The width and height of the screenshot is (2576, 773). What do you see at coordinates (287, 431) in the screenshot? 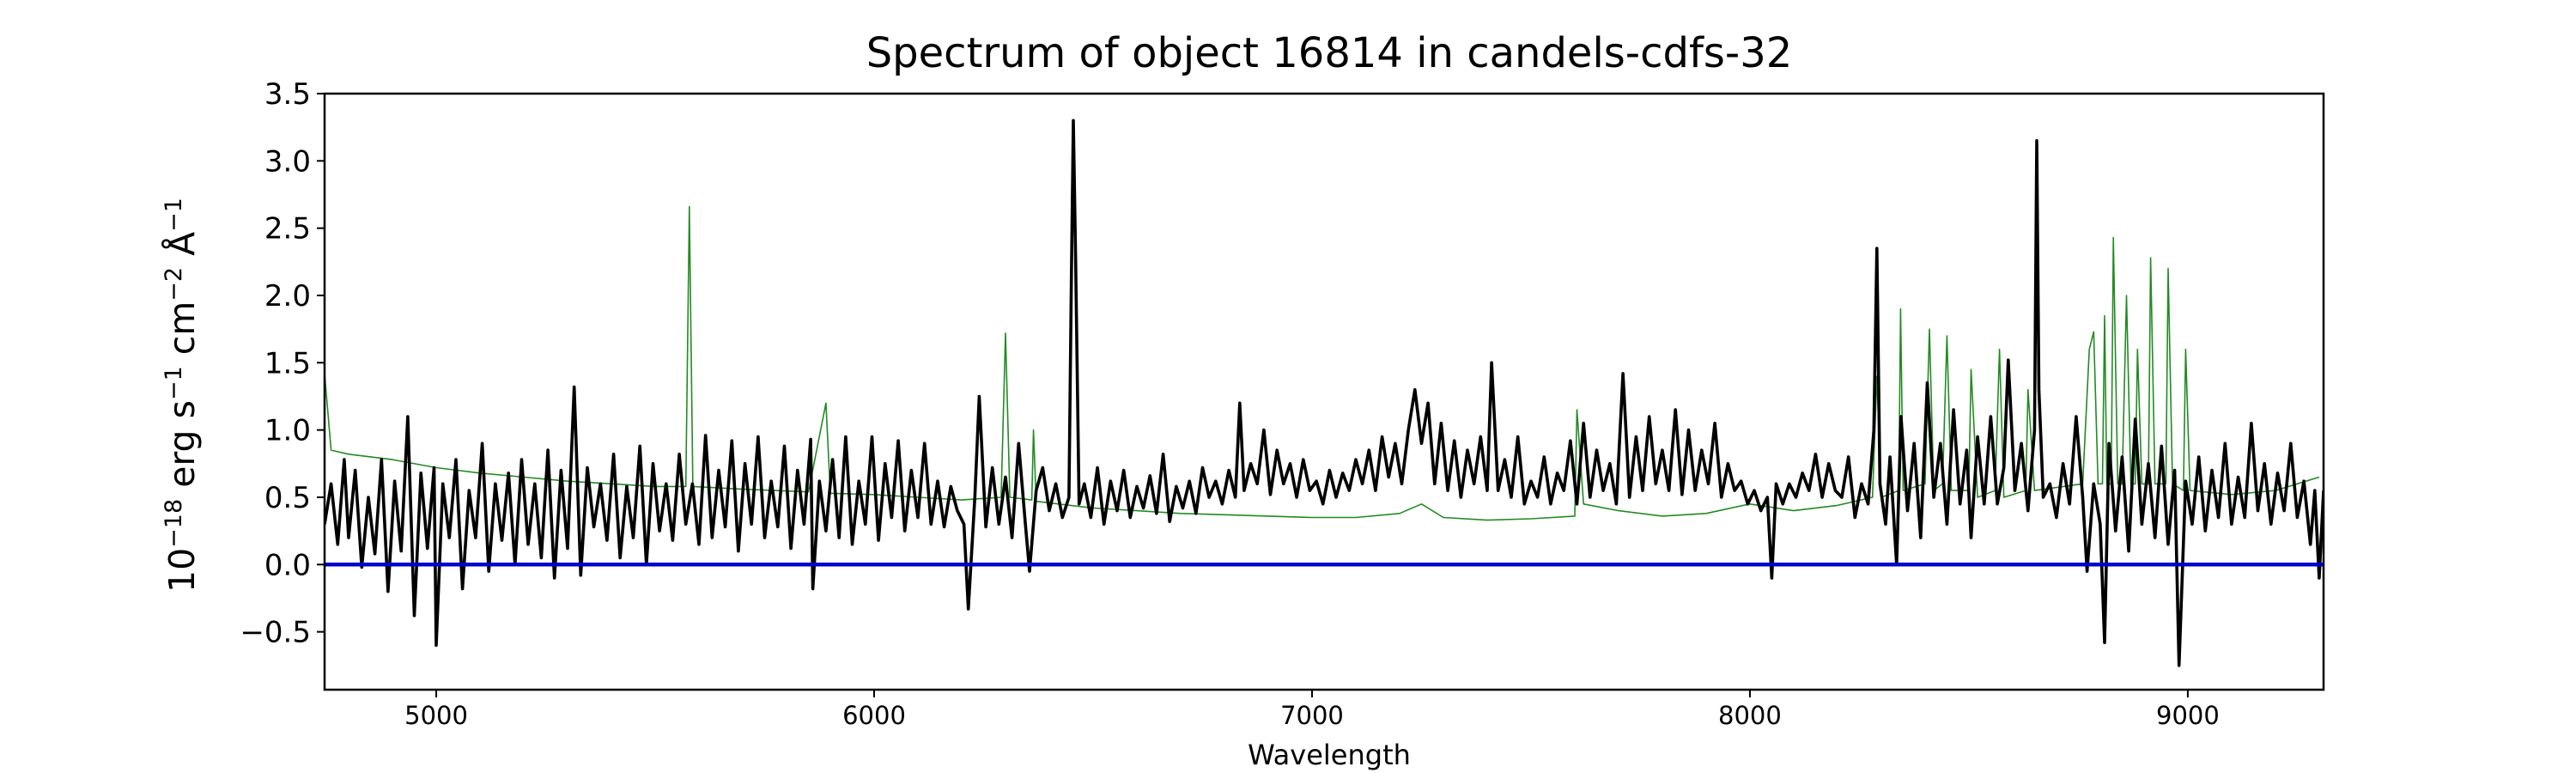
I see `y-tick-label: 1.0` at bounding box center [287, 431].